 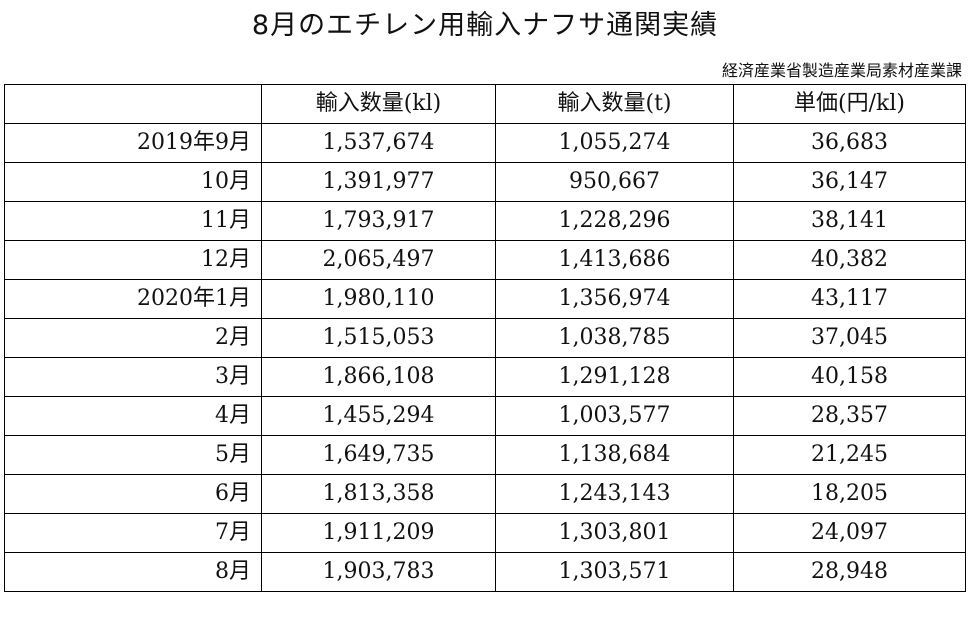 I want to click on cell-volume-t: 1,038,785, so click(x=614, y=338).